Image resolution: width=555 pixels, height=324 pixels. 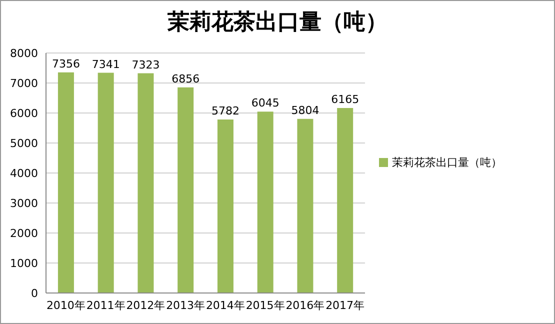 I want to click on x-tick-label: 2012年, so click(x=146, y=305).